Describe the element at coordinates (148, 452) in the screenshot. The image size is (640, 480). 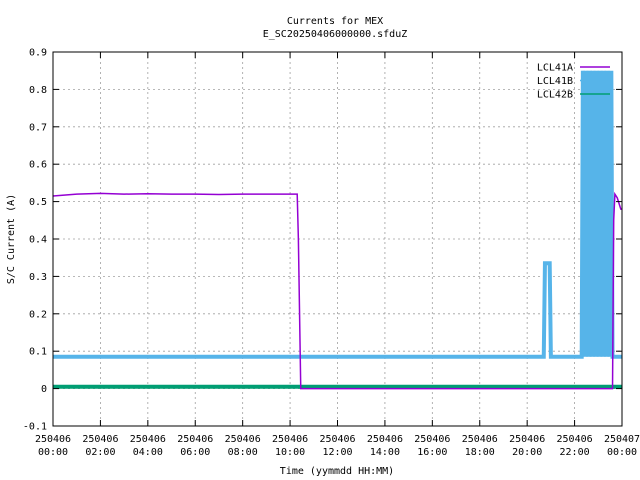
I see `x-tick-label-time: 04:00` at that location.